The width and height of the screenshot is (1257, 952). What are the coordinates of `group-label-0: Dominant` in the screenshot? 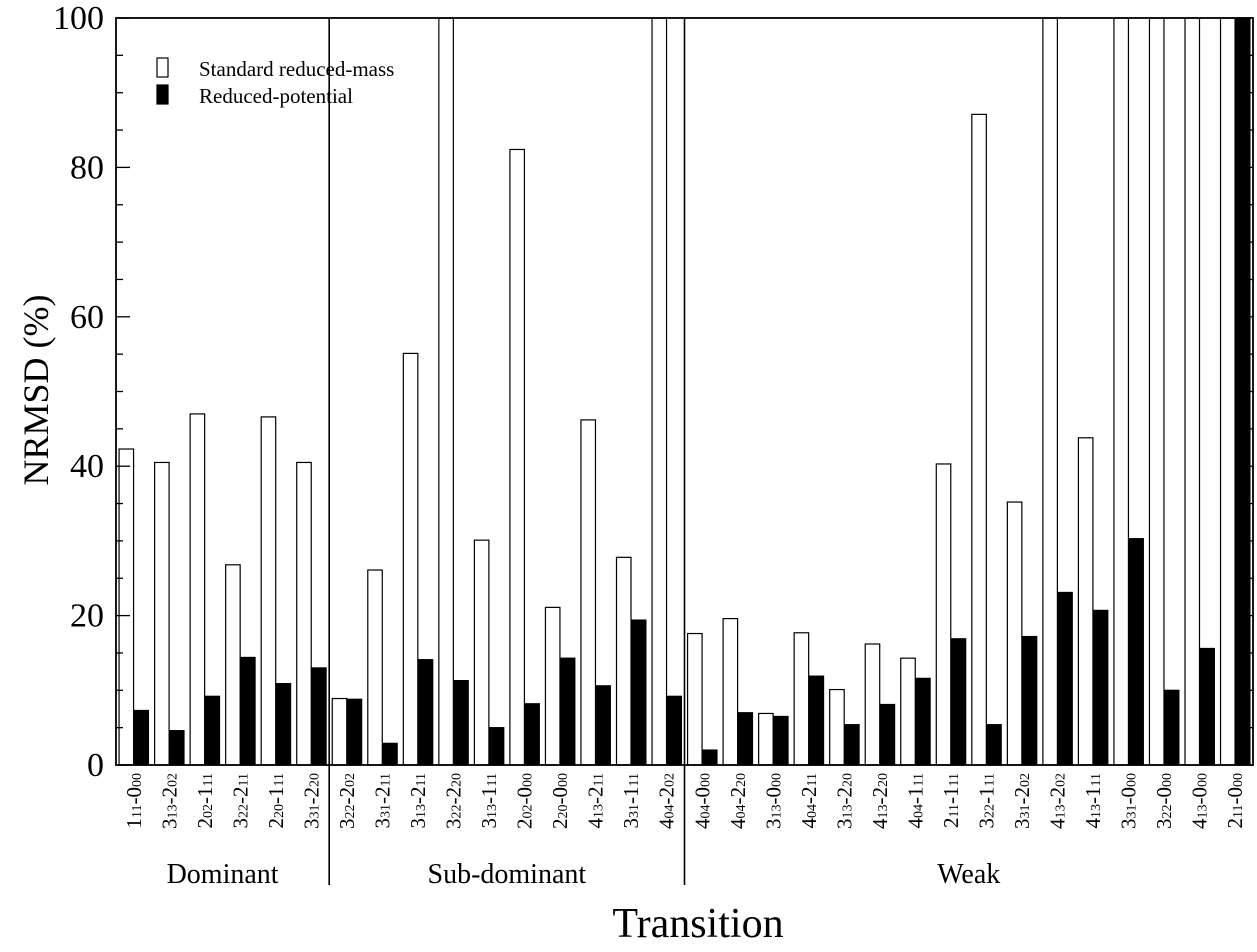 It's located at (223, 874).